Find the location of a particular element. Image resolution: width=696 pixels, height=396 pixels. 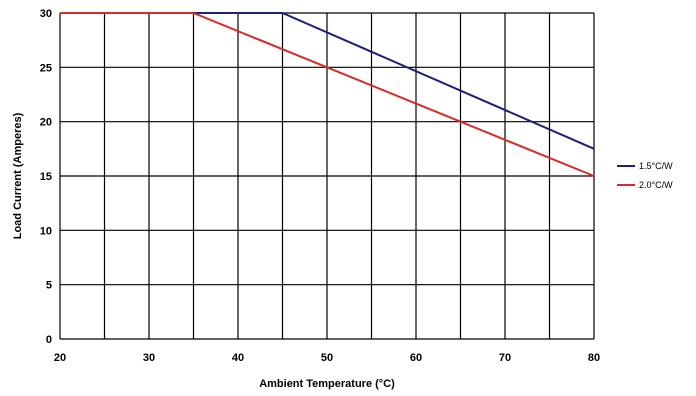

x-tick-label: 60 is located at coordinates (416, 358).